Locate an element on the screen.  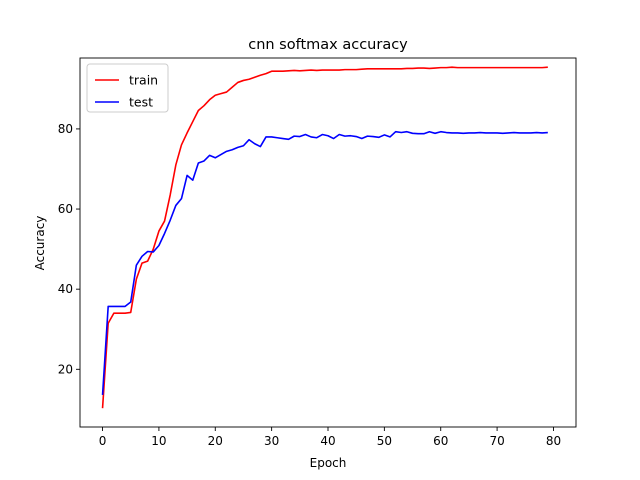
x-axis-label: Epoch is located at coordinates (328, 463).